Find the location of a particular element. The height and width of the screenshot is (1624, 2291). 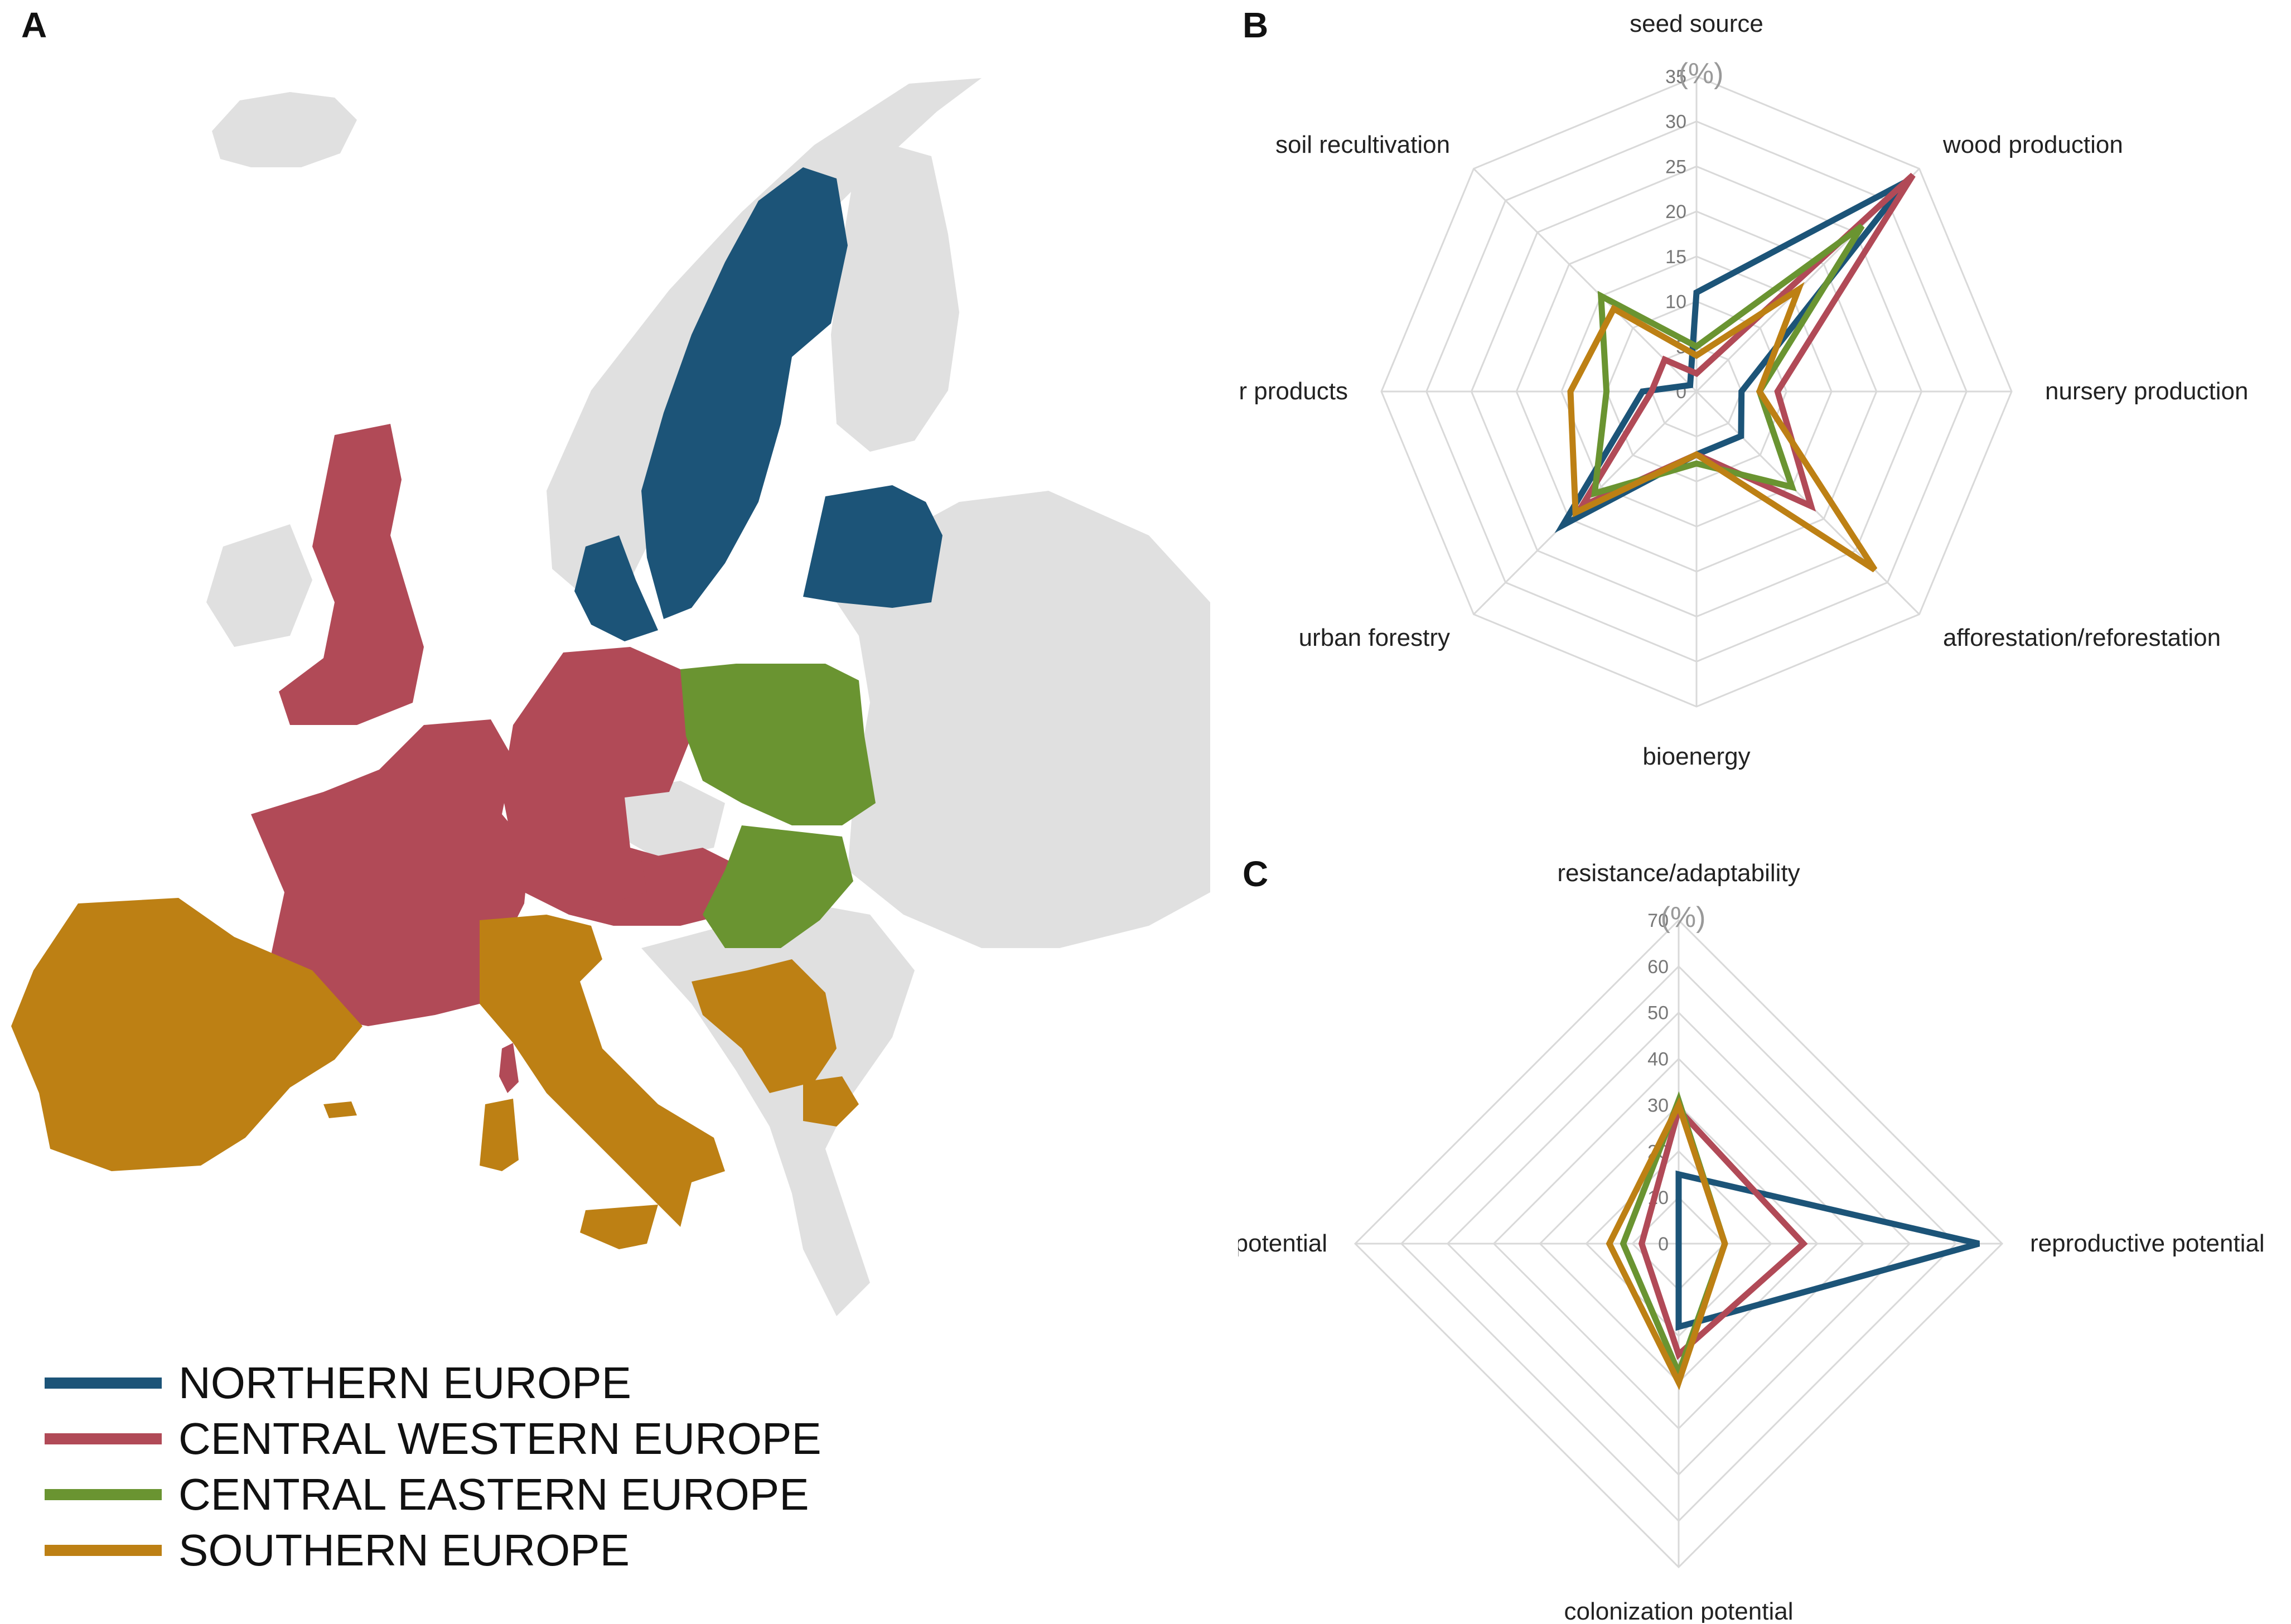

tick-label: 0 is located at coordinates (1664, 1244).